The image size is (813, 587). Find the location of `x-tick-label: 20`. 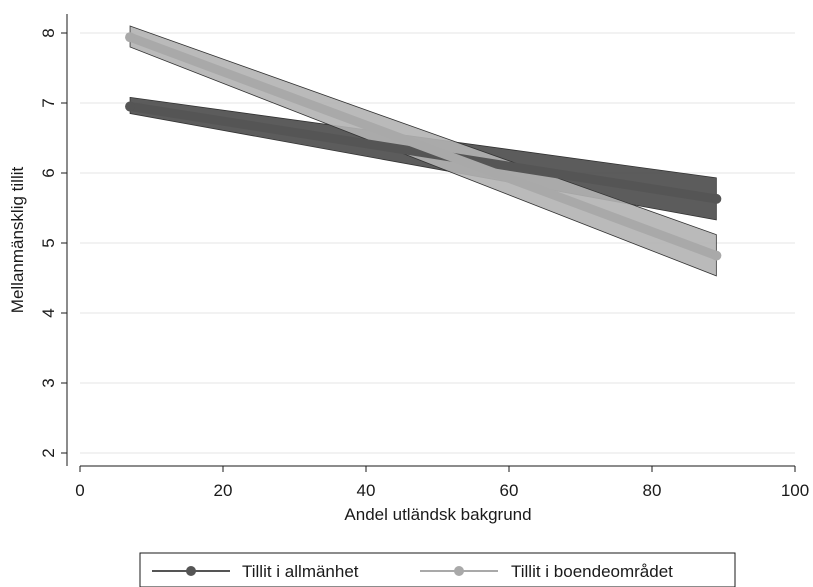

x-tick-label: 20 is located at coordinates (223, 490).